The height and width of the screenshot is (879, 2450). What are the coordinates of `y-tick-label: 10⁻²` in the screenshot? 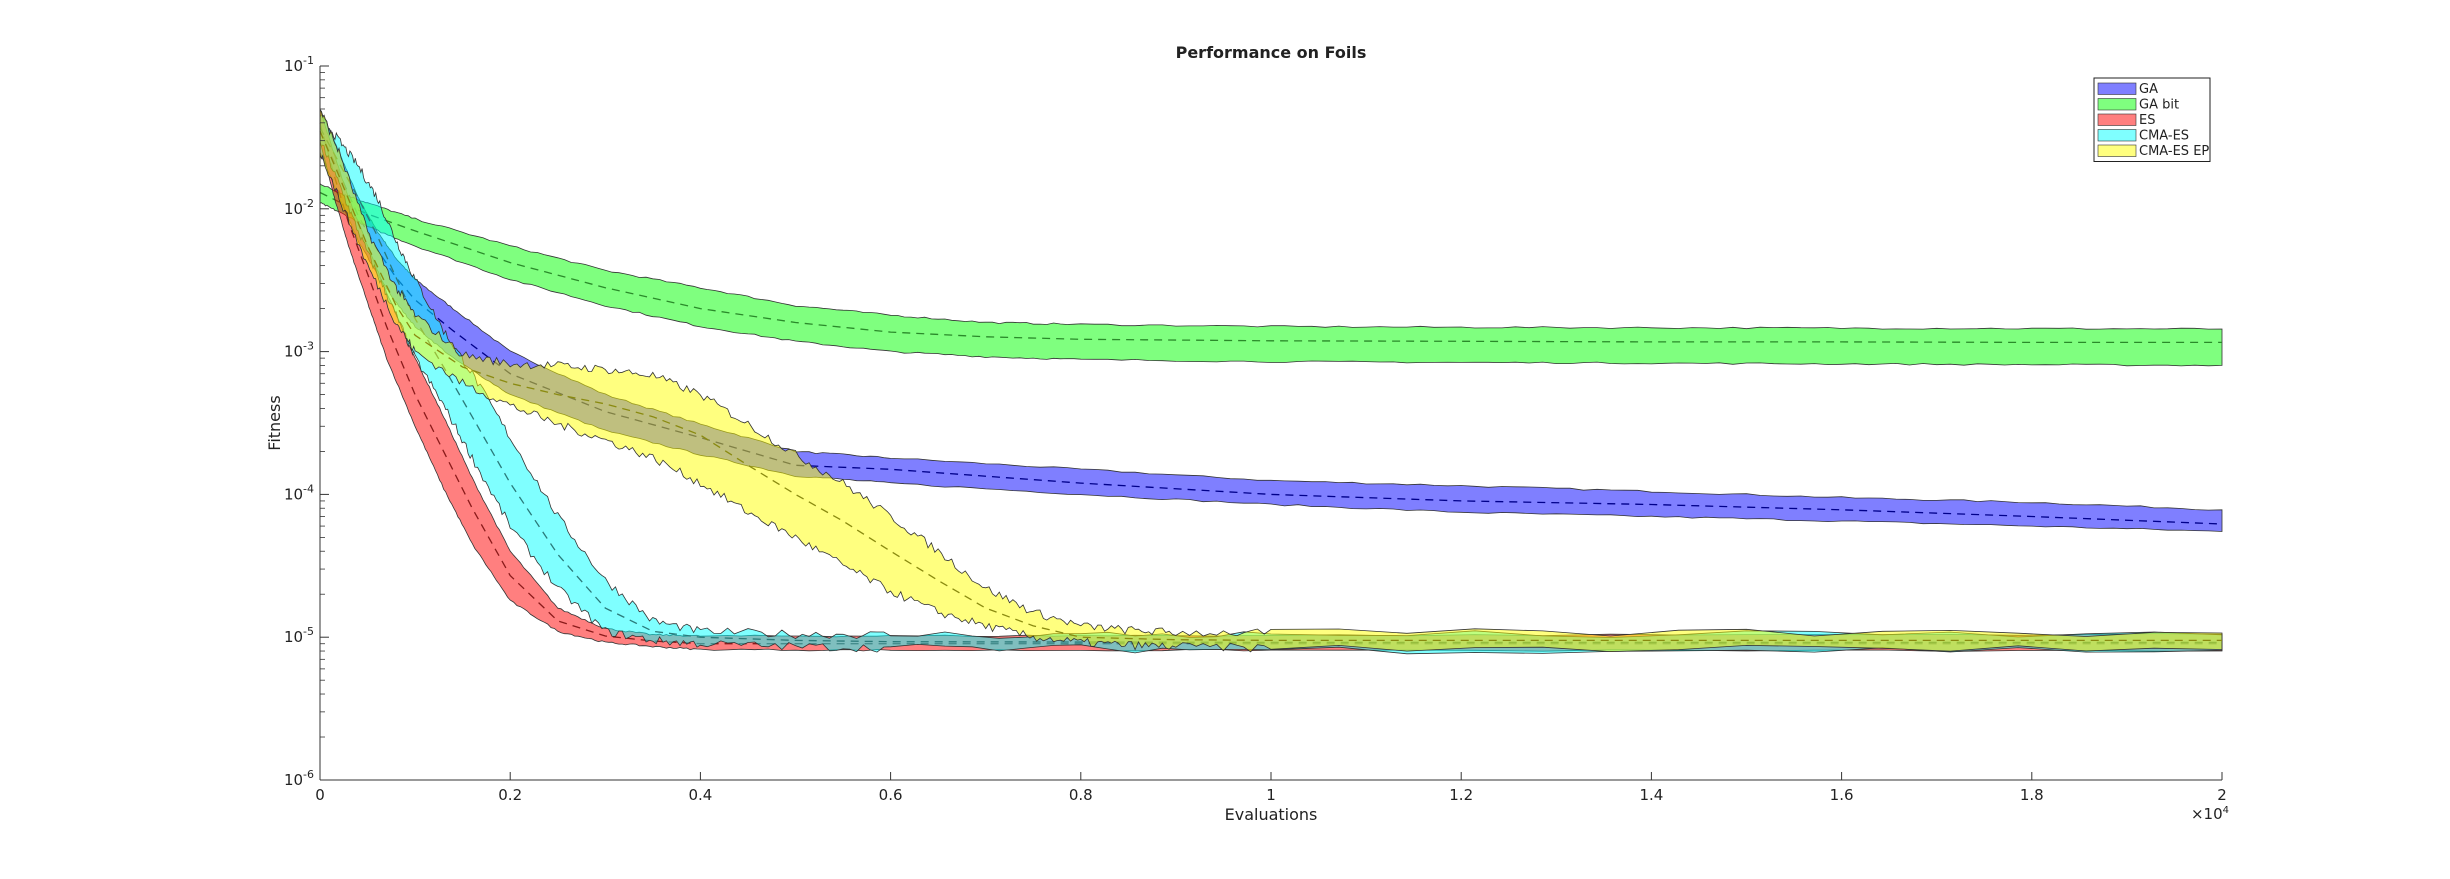 It's located at (299, 207).